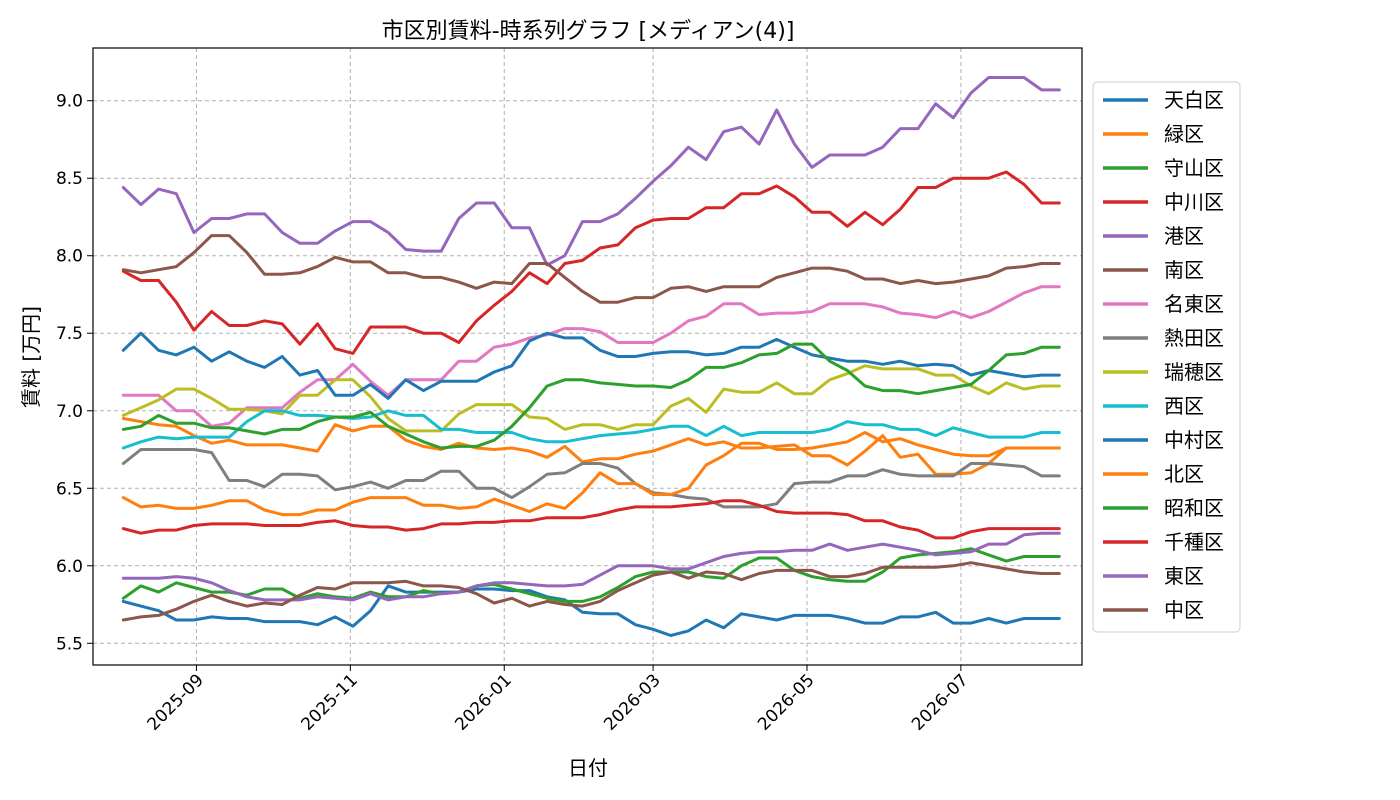 This screenshot has height=800, width=1400. Describe the element at coordinates (1194, 304) in the screenshot. I see `legend-label: 名東区` at that location.